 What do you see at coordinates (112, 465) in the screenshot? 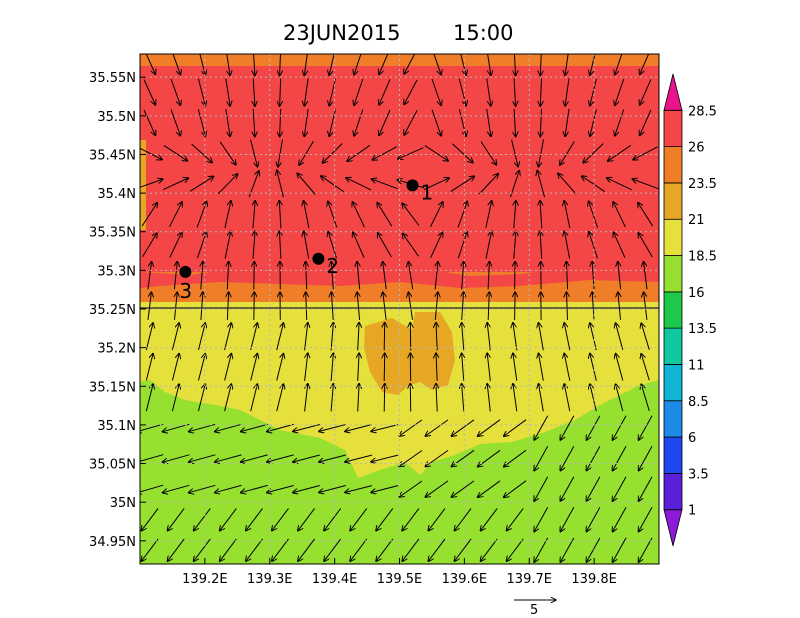
I see `y-tick-label-10: 35.05N` at bounding box center [112, 465].